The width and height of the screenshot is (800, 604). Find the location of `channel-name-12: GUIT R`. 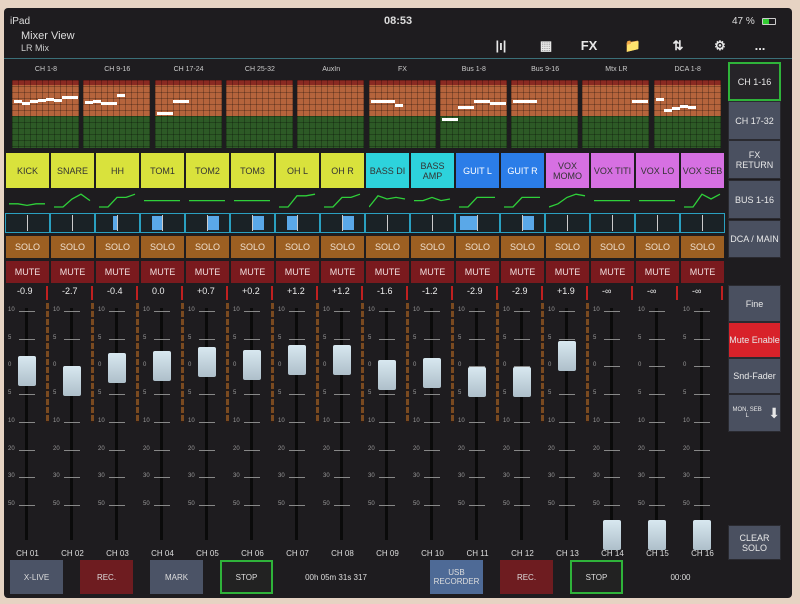

channel-name-12: GUIT R is located at coordinates (522, 170).